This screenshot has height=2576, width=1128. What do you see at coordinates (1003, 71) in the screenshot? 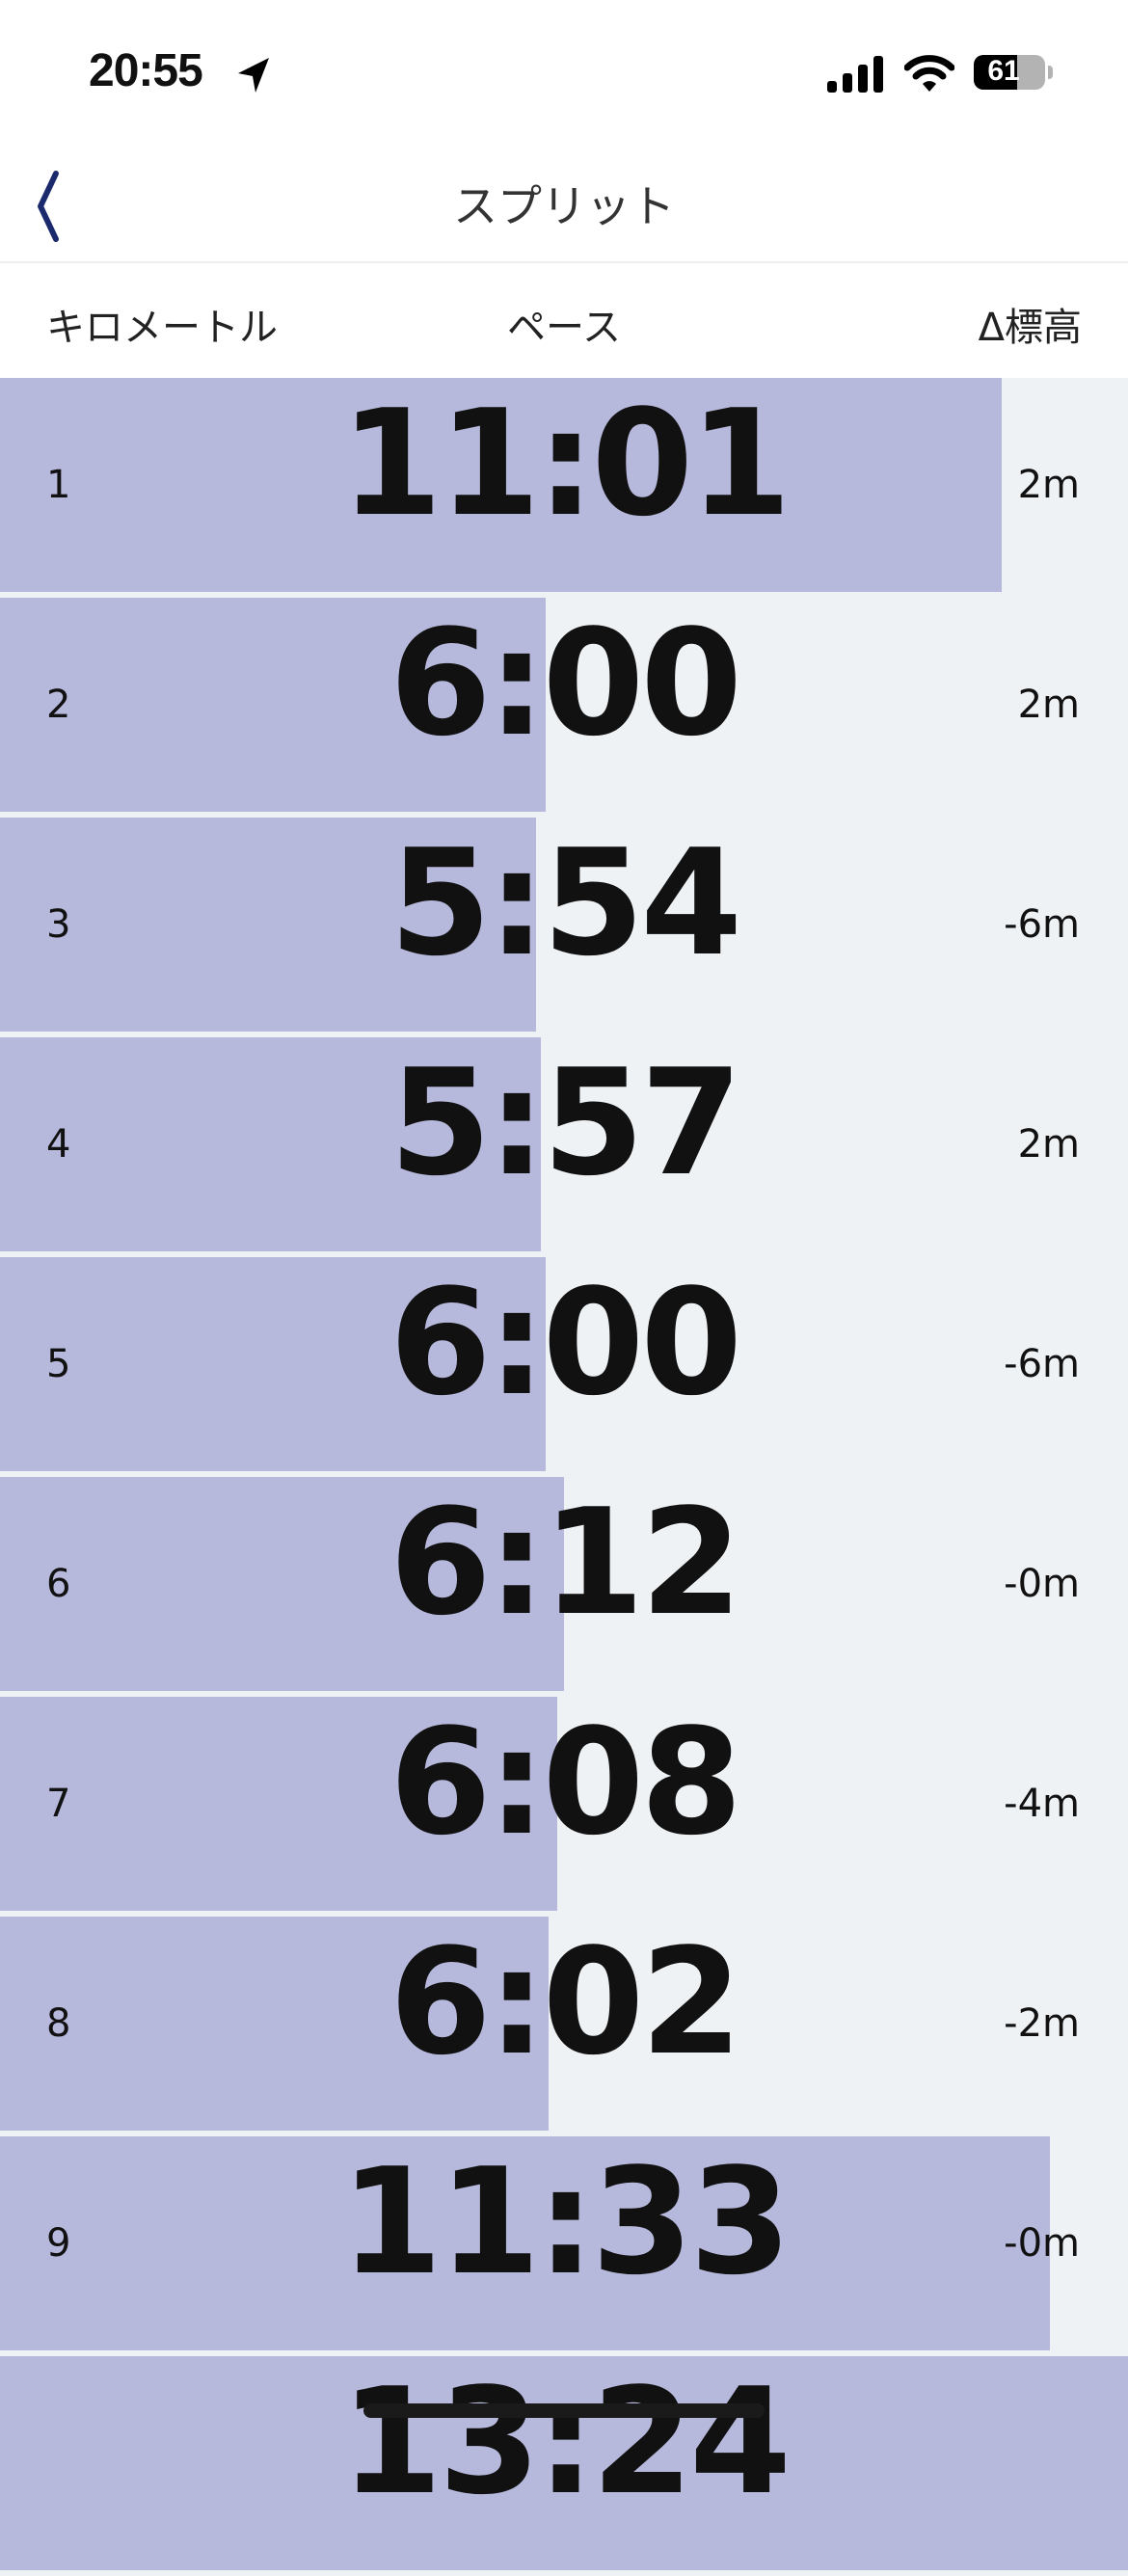
I see `battery-level: 61` at bounding box center [1003, 71].